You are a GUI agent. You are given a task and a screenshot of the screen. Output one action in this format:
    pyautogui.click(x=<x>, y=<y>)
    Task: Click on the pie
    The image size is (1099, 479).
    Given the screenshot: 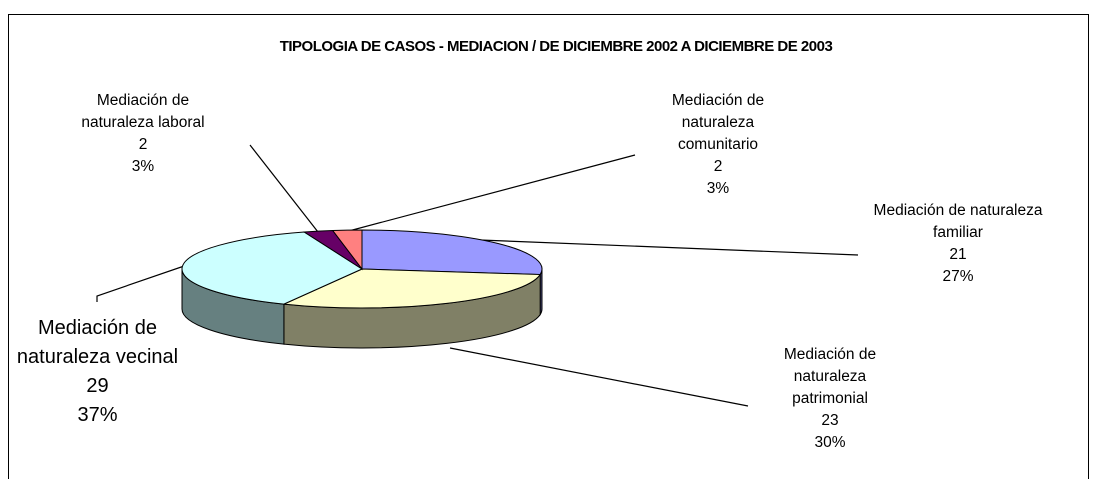 What is the action you would take?
    pyautogui.click(x=362, y=289)
    